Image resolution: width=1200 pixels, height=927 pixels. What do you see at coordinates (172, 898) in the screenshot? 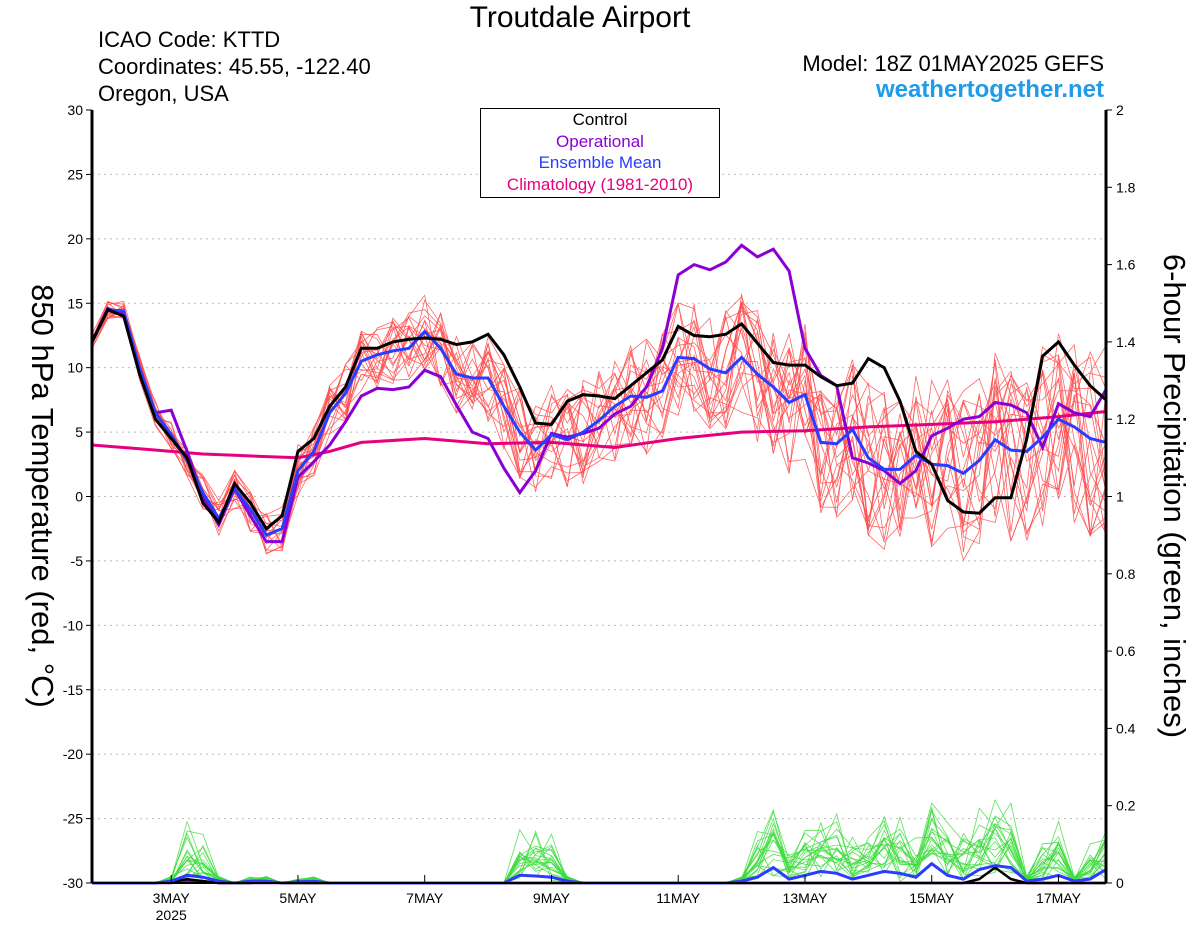
I see `x-tick-label: 3MAY` at bounding box center [172, 898].